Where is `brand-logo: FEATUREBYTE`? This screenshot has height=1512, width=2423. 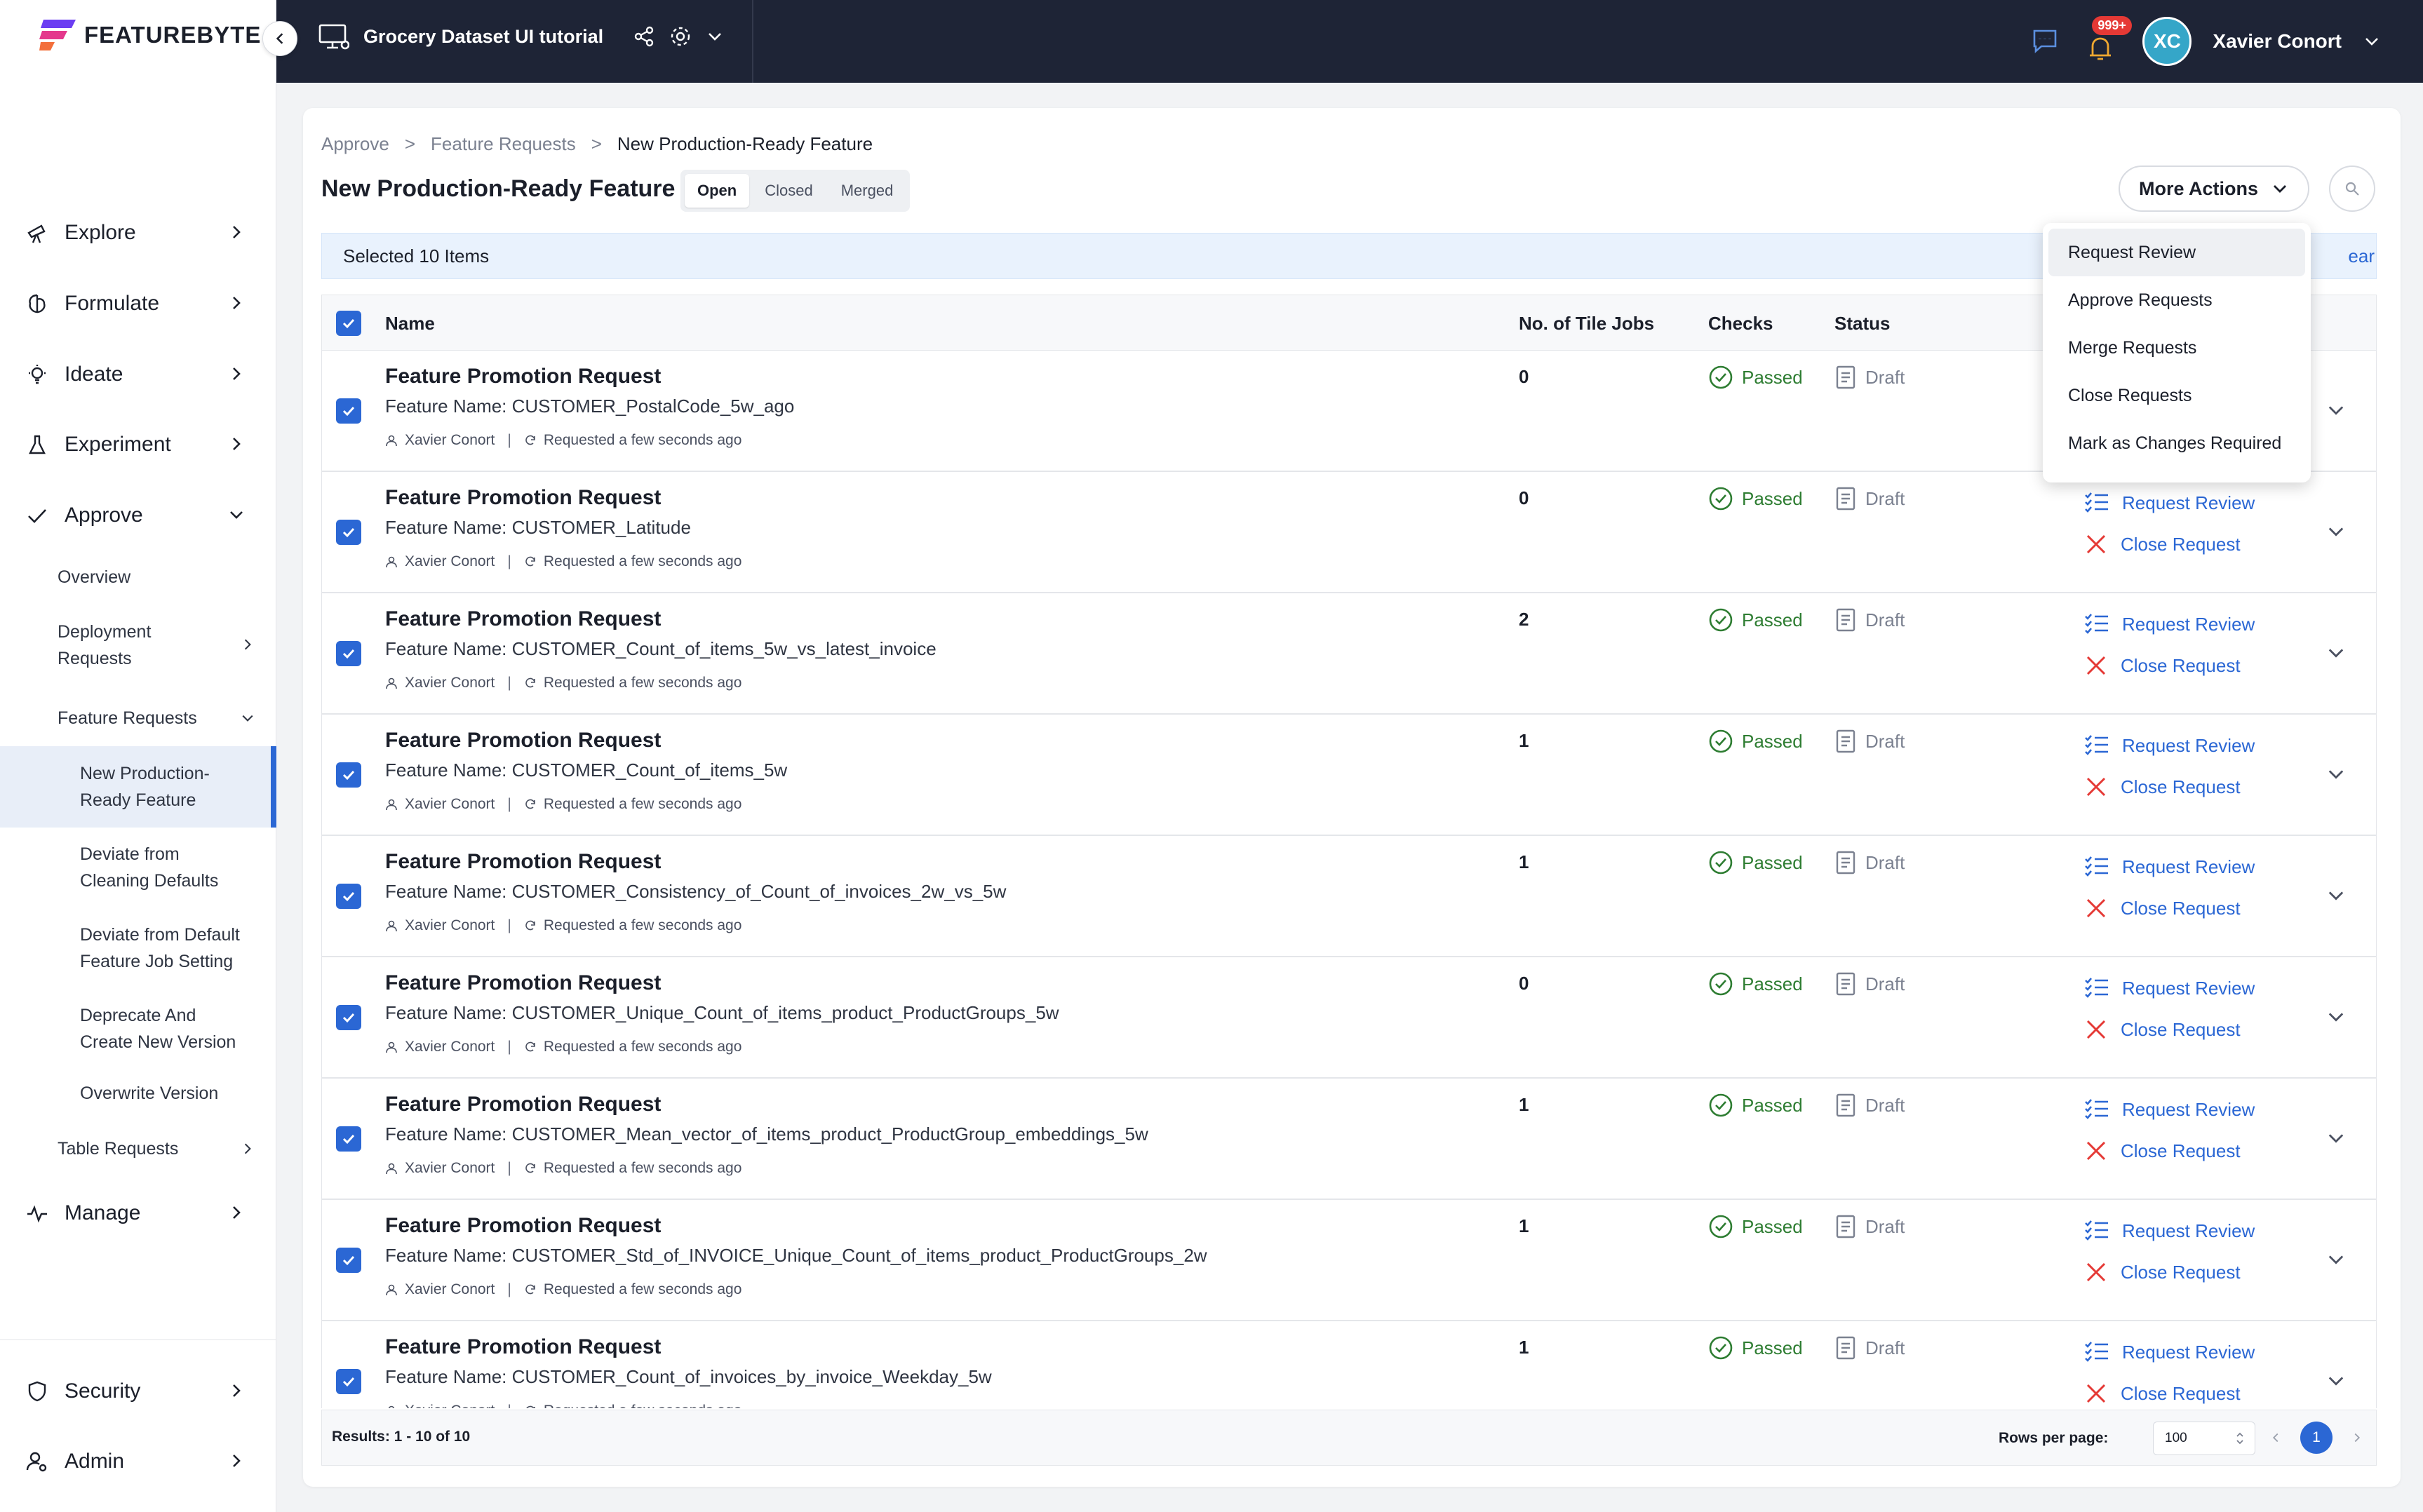 brand-logo: FEATUREBYTE is located at coordinates (150, 35).